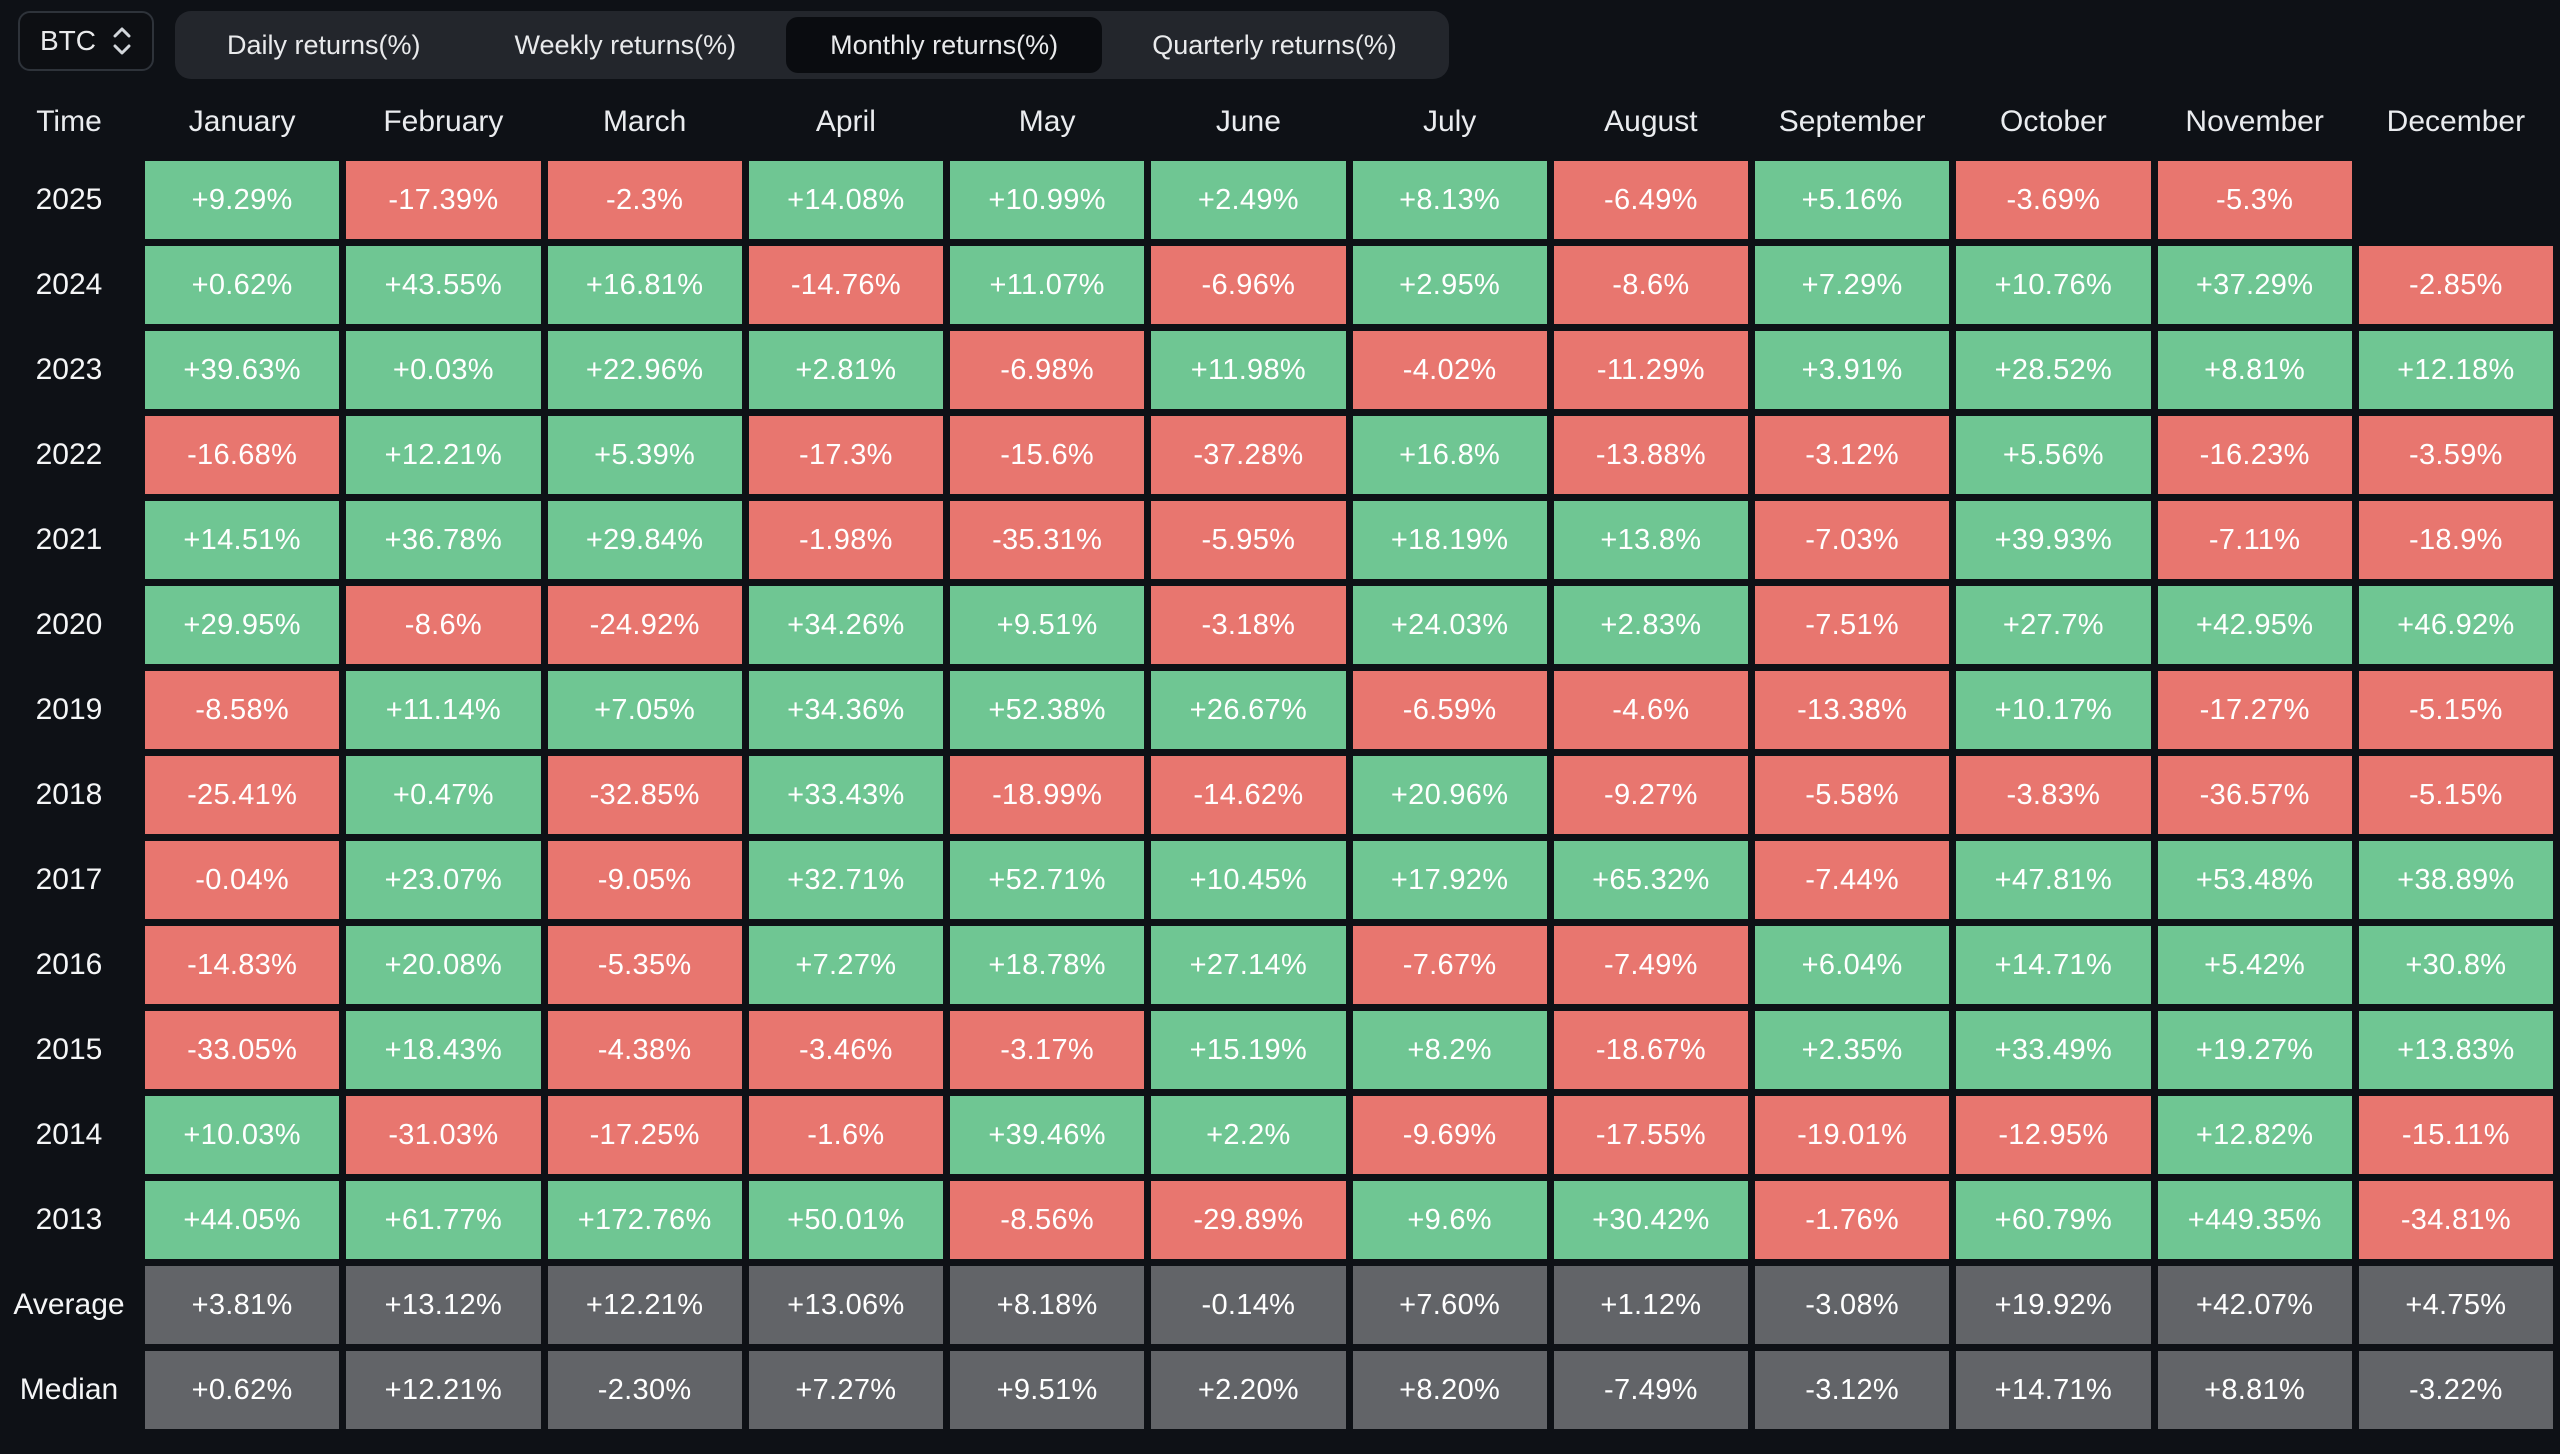 This screenshot has width=2560, height=1454. I want to click on return-cell: +32.71%, so click(845, 880).